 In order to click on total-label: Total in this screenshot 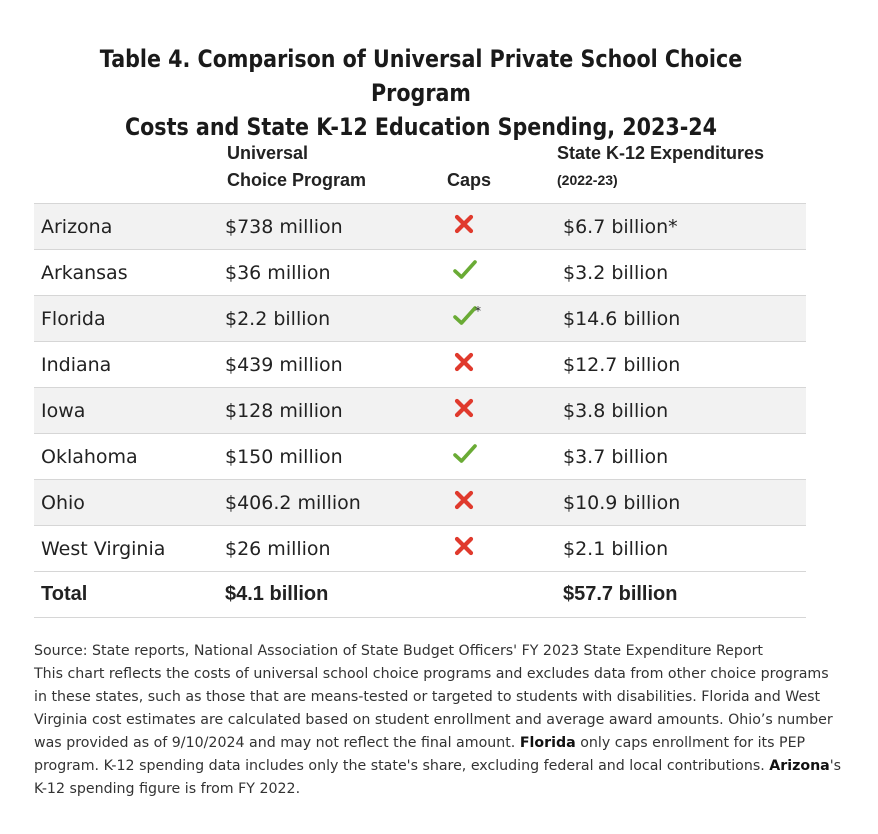, I will do `click(129, 594)`.